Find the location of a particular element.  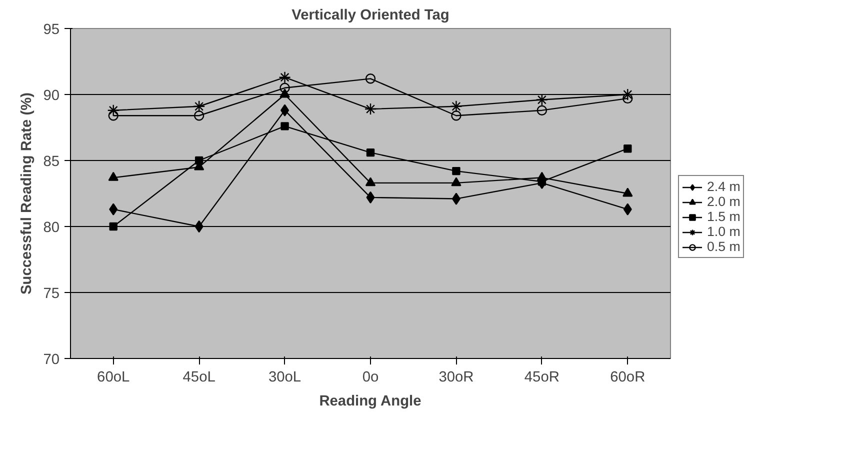

legend-label: 1.5 m is located at coordinates (723, 216).